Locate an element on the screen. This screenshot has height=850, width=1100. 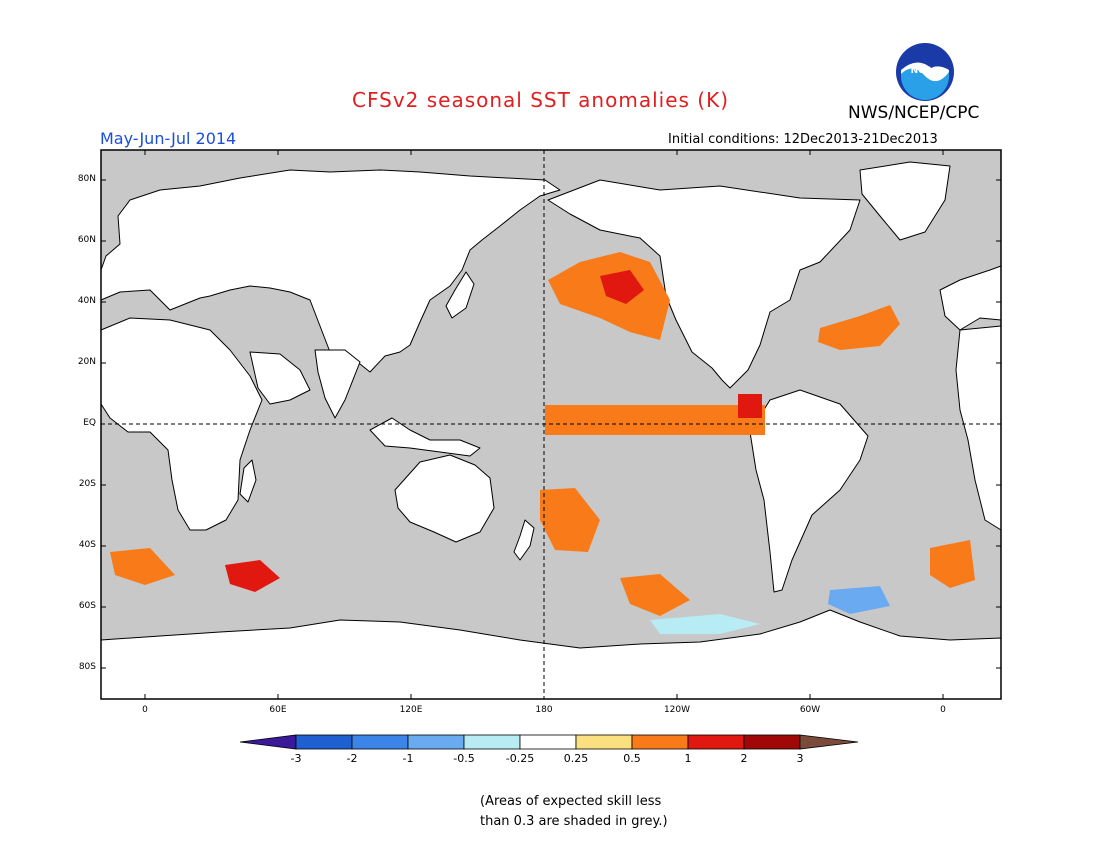
anomaly-patch-south-atlantic is located at coordinates (952, 564).